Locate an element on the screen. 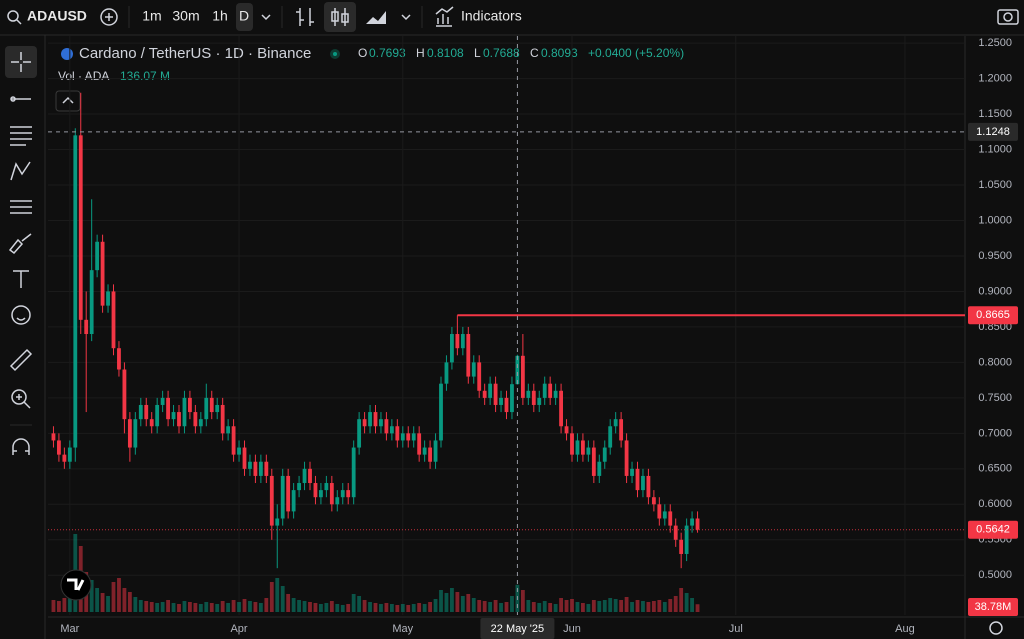  x-tick-label: Jun is located at coordinates (572, 629).